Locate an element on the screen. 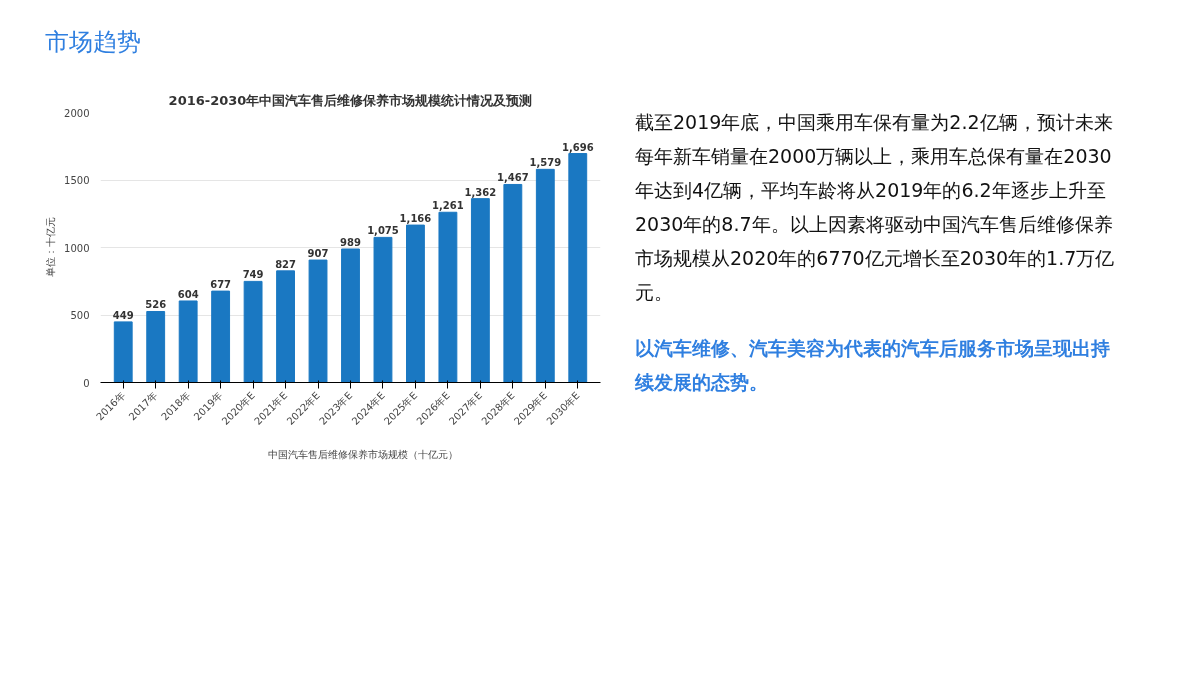 This screenshot has height=675, width=1200. data-label: 1,362 is located at coordinates (480, 192).